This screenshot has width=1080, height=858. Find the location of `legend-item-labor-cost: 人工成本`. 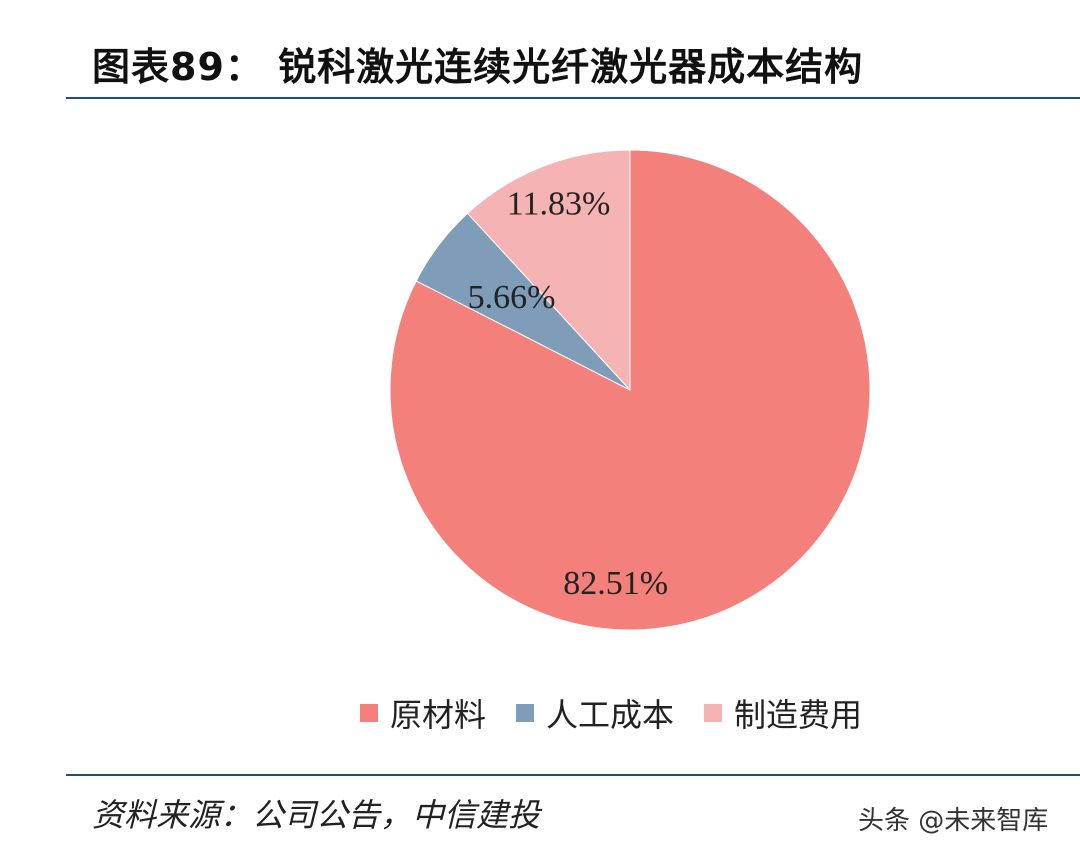

legend-item-labor-cost: 人工成本 is located at coordinates (595, 713).